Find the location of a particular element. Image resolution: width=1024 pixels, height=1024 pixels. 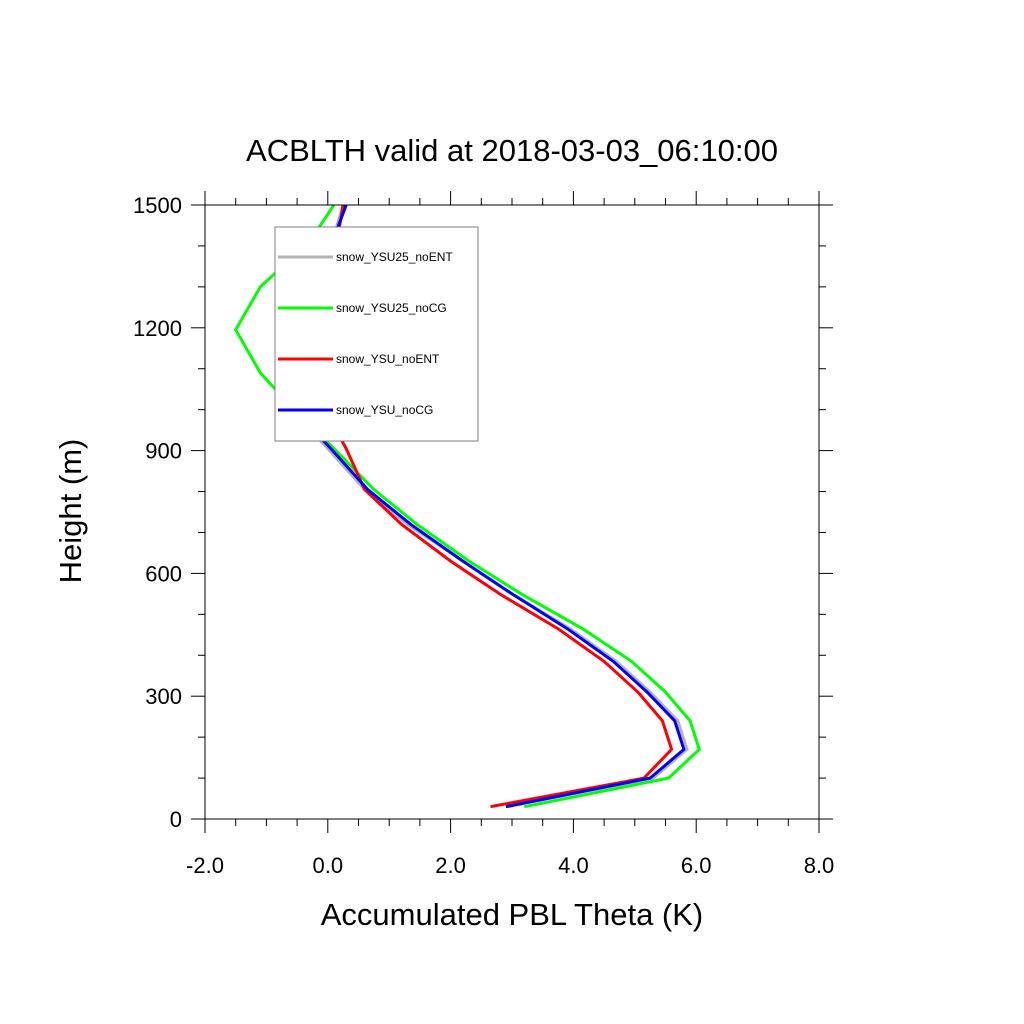

y-tick-label: 900 is located at coordinates (163, 451).